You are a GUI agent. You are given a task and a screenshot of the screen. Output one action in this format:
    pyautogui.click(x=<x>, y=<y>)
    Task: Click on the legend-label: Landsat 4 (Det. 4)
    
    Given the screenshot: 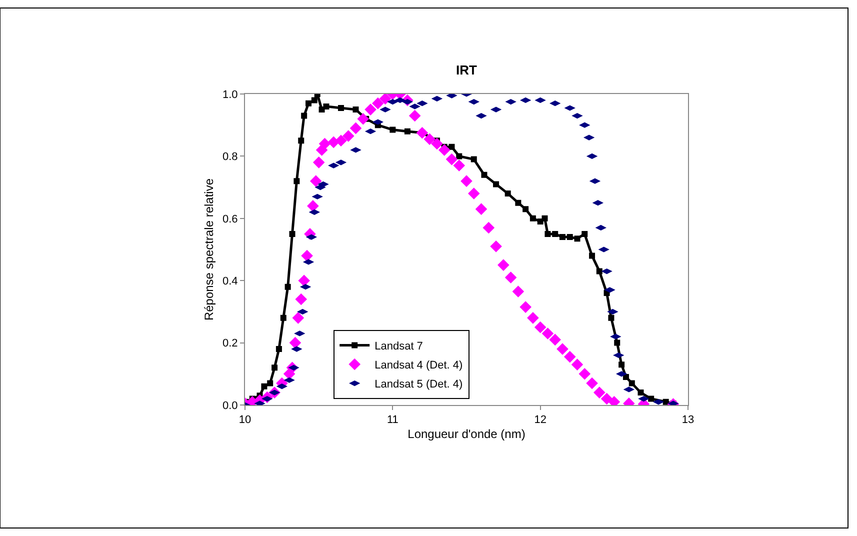 What is the action you would take?
    pyautogui.click(x=418, y=366)
    